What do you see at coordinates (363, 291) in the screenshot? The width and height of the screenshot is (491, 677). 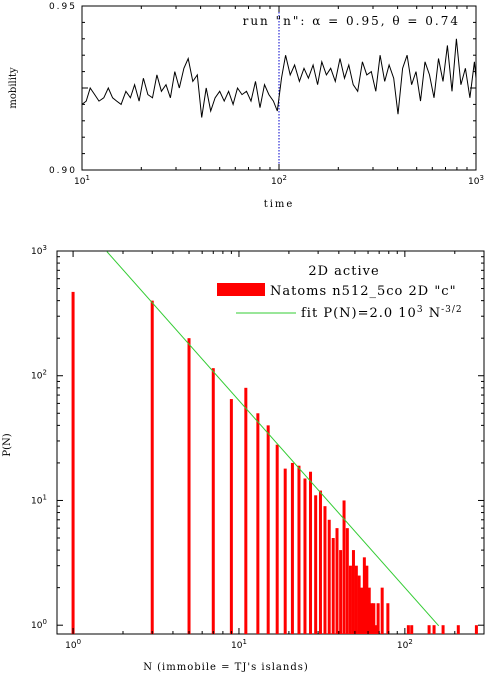 I see `legend-bar-label: Natoms n512_5co 2D "c"` at bounding box center [363, 291].